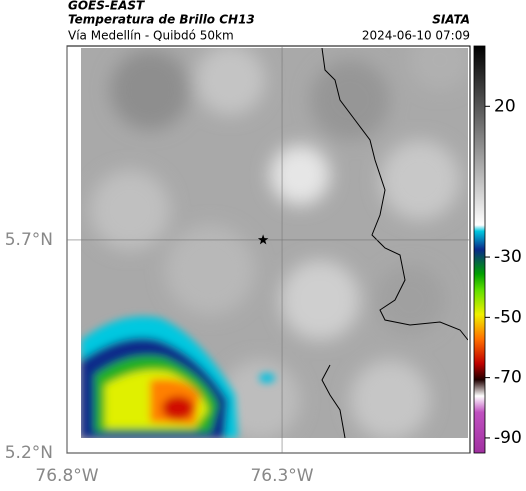 Image resolution: width=526 pixels, height=491 pixels. Describe the element at coordinates (66, 476) in the screenshot. I see `x-tick-label: 76.8°W` at that location.